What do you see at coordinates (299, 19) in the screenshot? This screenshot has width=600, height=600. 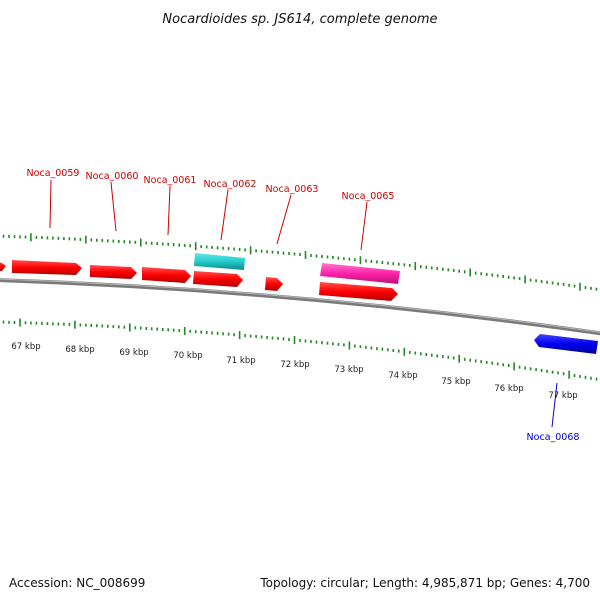 I see `map-title: Nocardioides sp. JS614, complete genome` at bounding box center [299, 19].